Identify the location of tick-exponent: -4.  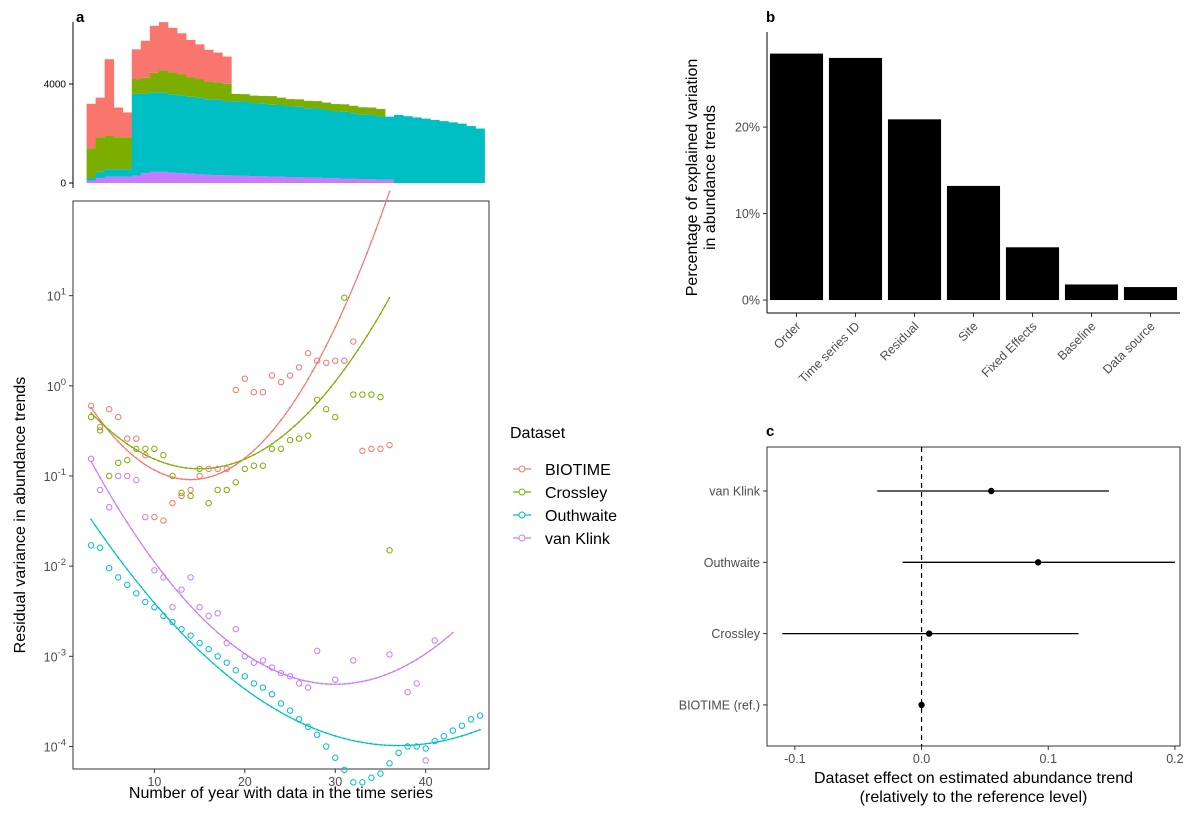
(62, 742).